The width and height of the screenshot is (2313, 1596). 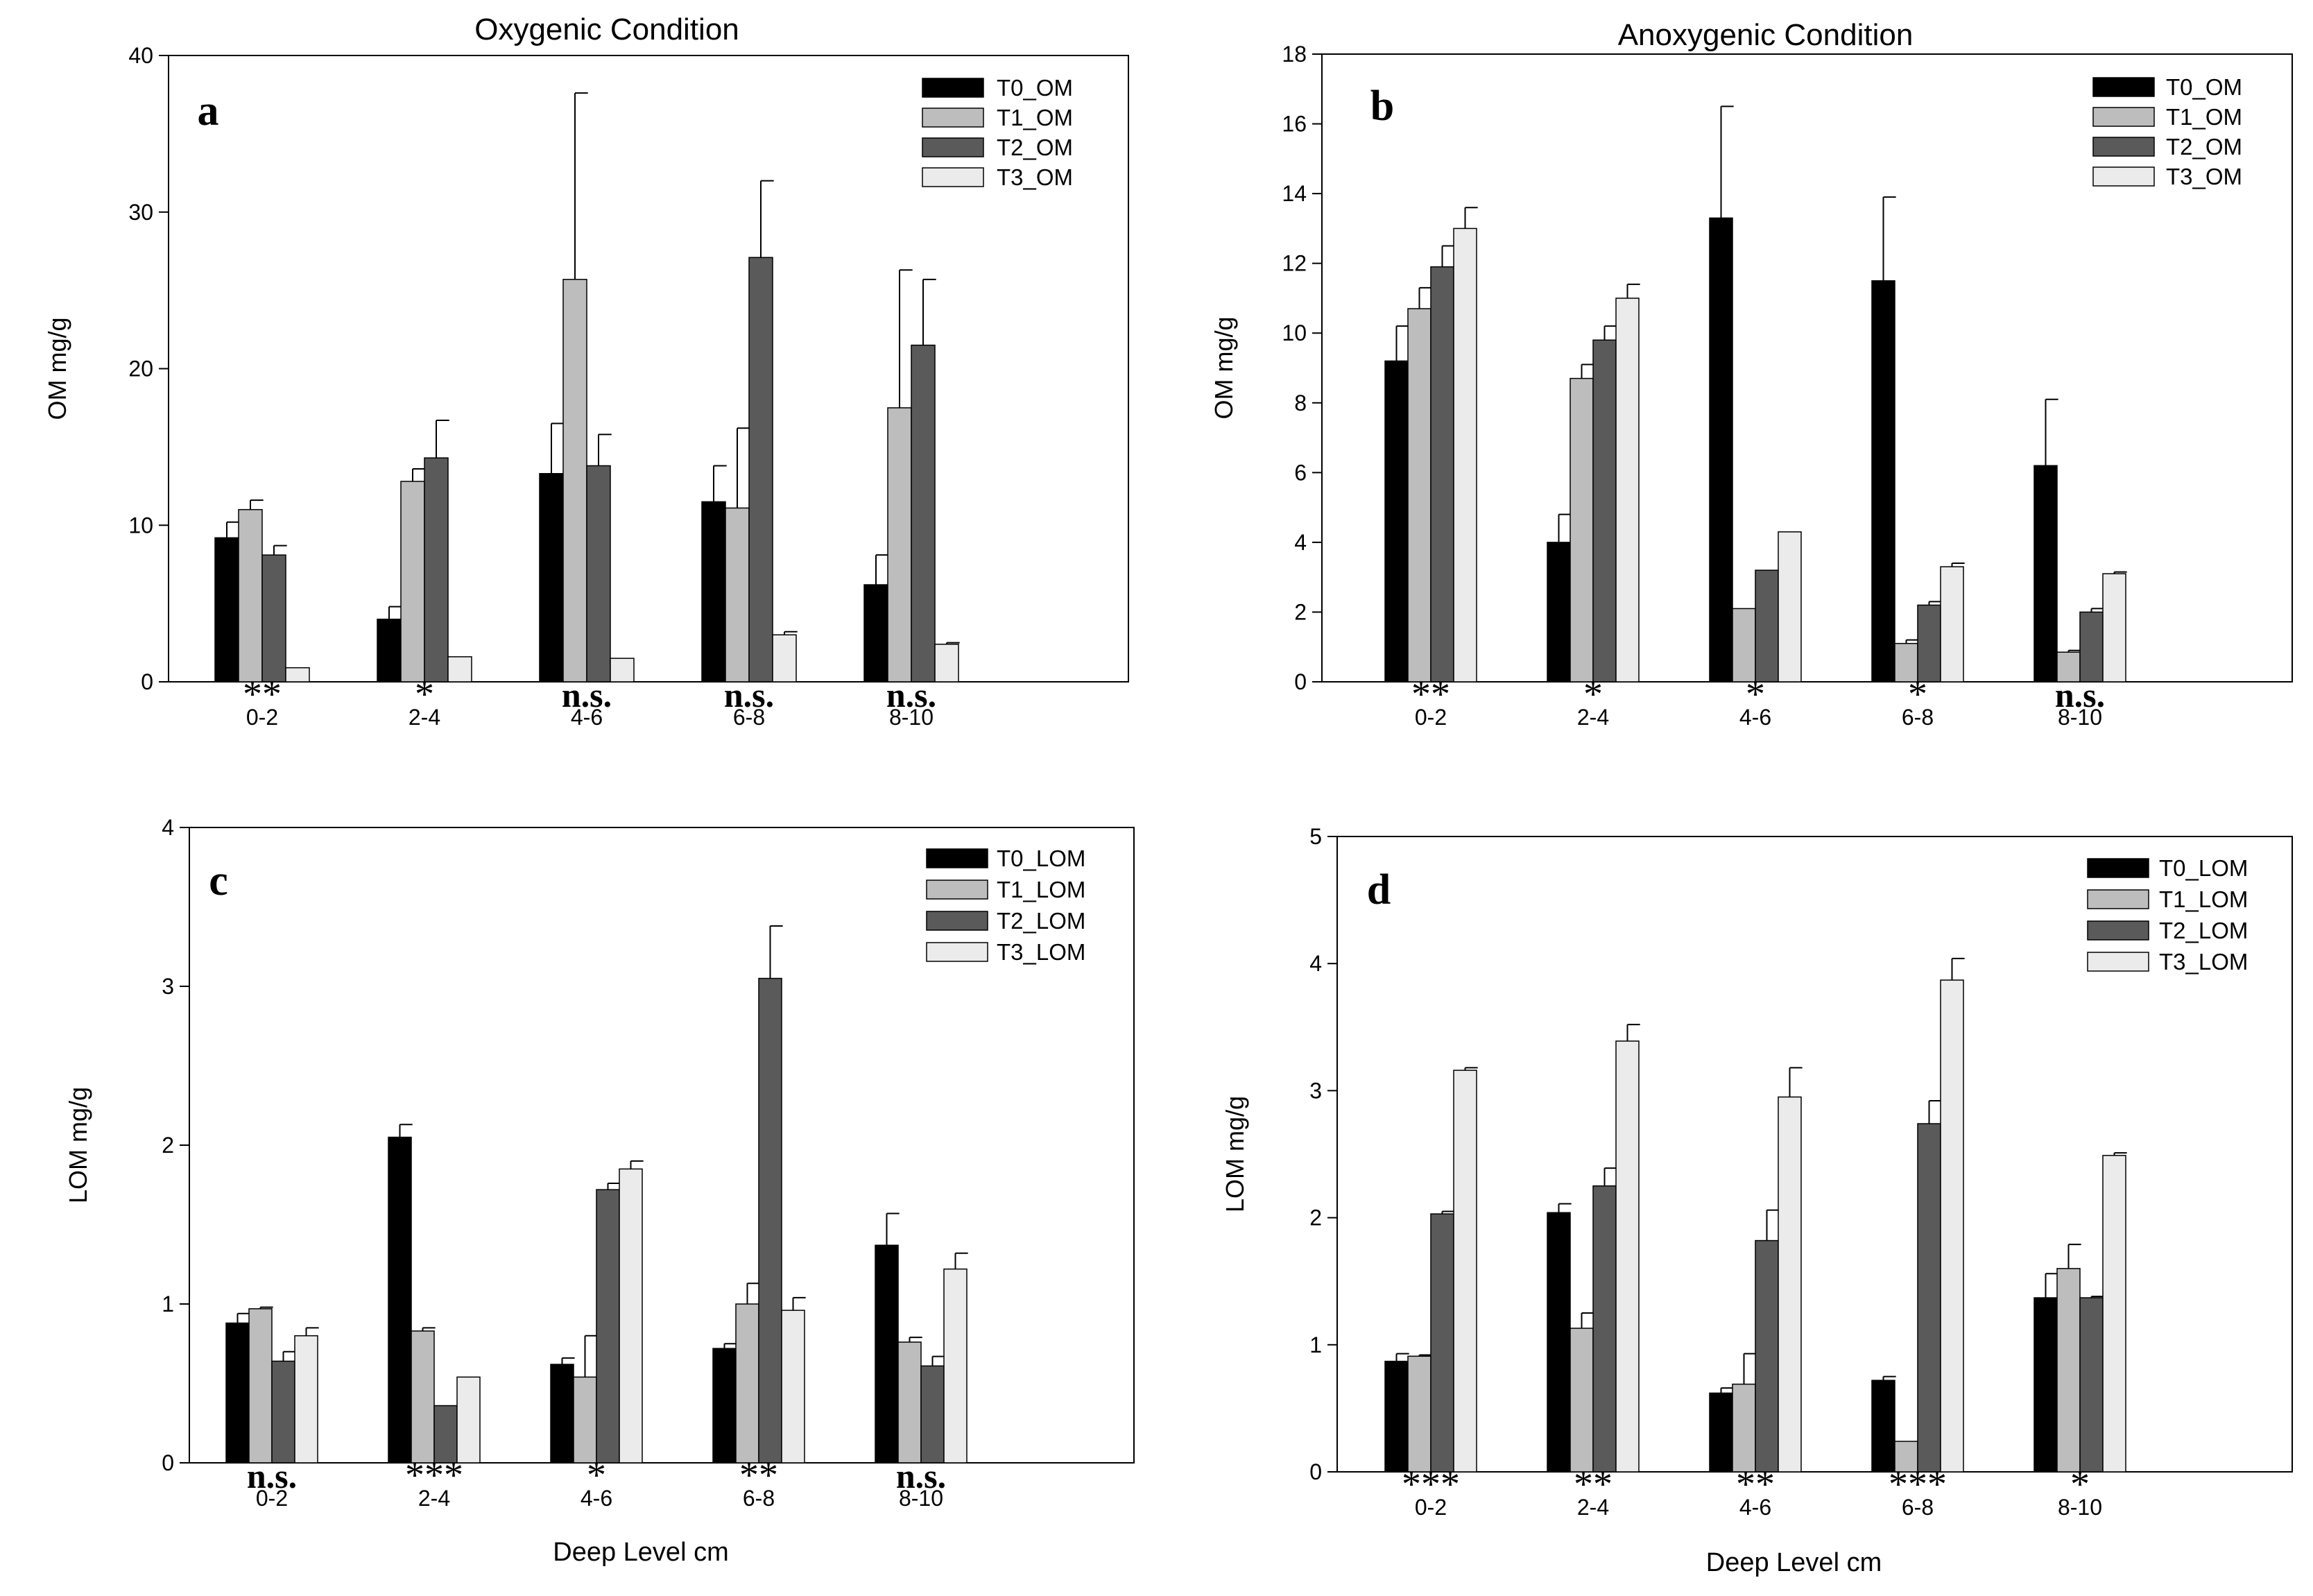 What do you see at coordinates (2080, 1507) in the screenshot?
I see `x-tick-label: 8-10` at bounding box center [2080, 1507].